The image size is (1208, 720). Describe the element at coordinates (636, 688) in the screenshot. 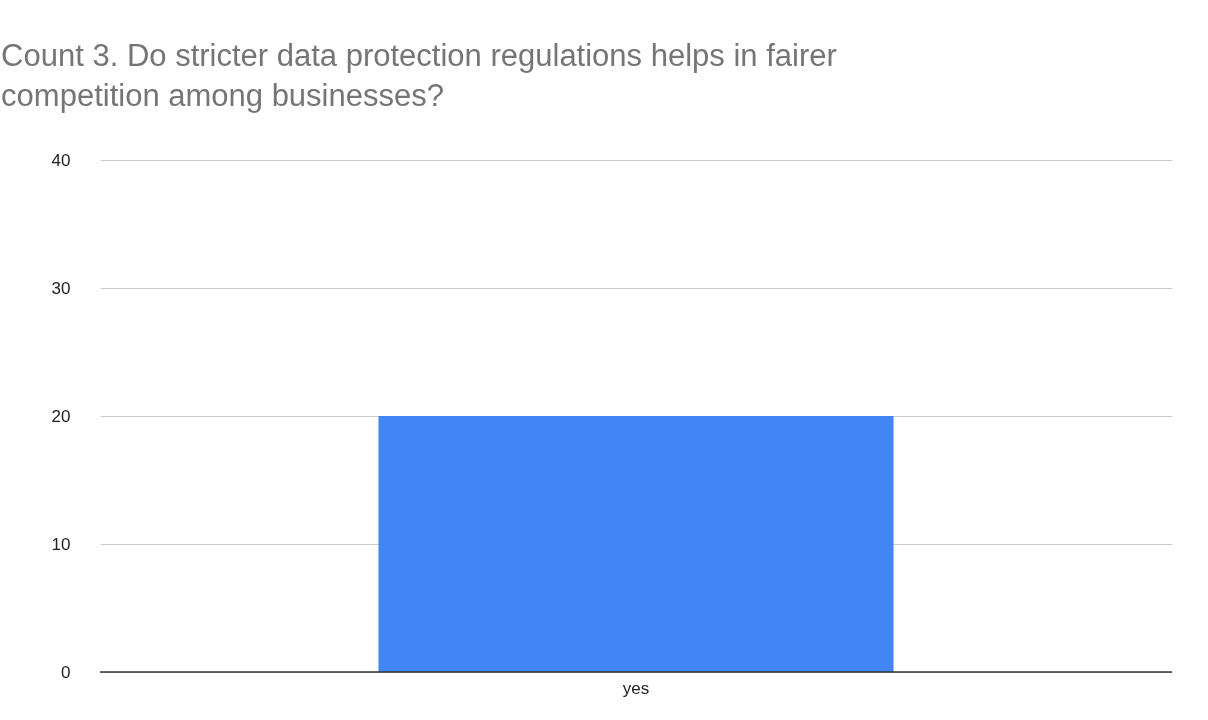

I see `x-tick-label: yes` at that location.